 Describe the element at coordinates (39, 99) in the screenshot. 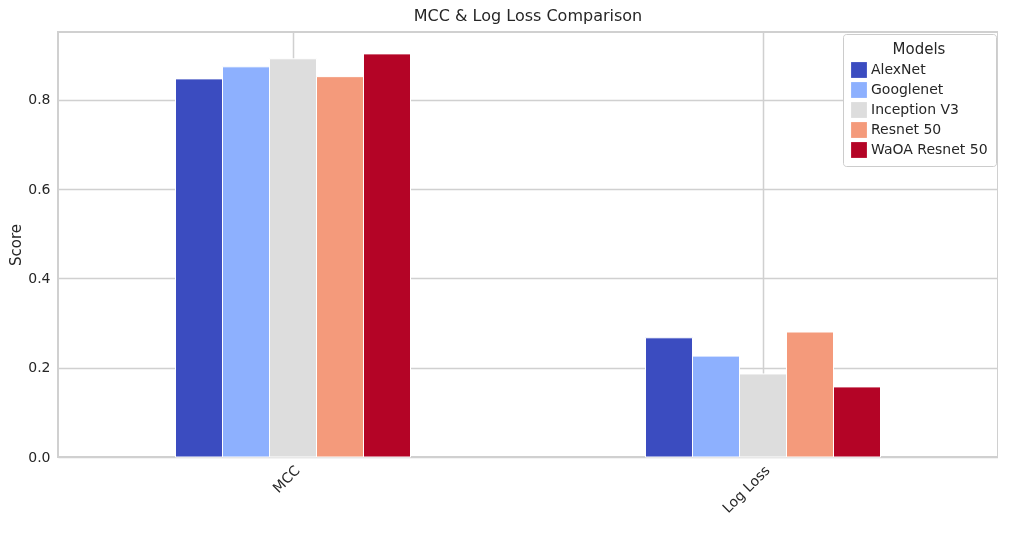

I see `y-tick-label: 0.8` at that location.